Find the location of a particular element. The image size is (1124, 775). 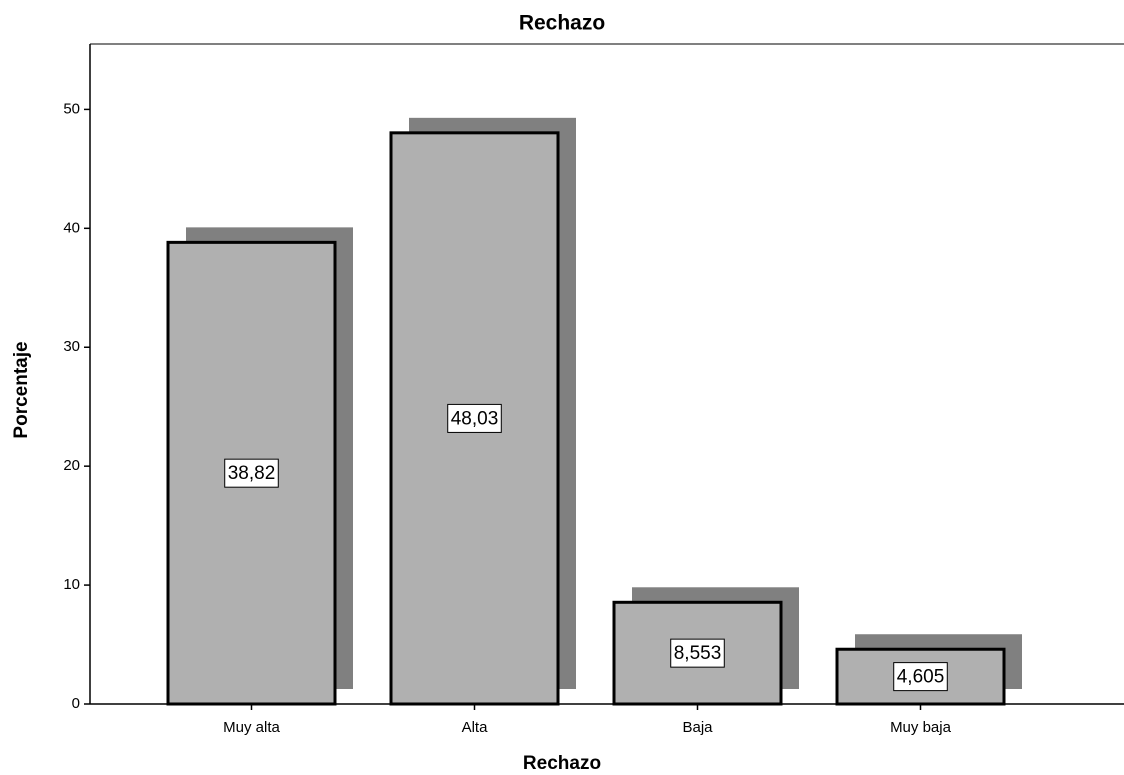

y-tick-label: 20 is located at coordinates (71, 465).